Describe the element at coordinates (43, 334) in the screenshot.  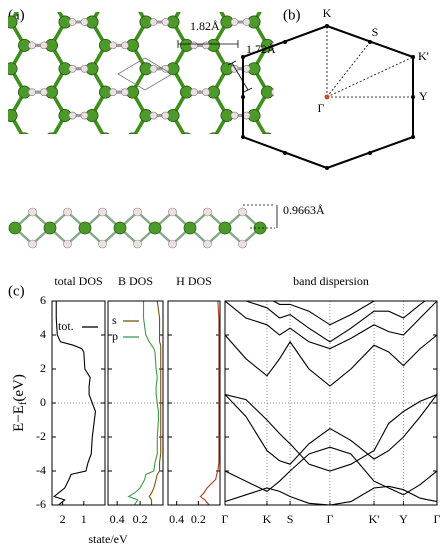
I see `y-tick-label: 4` at that location.